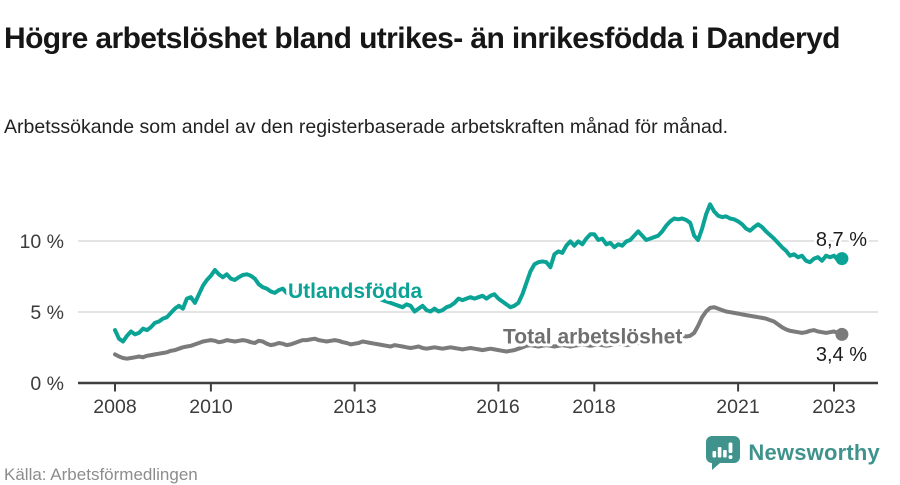 The height and width of the screenshot is (485, 900). I want to click on newsworthy-logo: Newsworthy, so click(793, 453).